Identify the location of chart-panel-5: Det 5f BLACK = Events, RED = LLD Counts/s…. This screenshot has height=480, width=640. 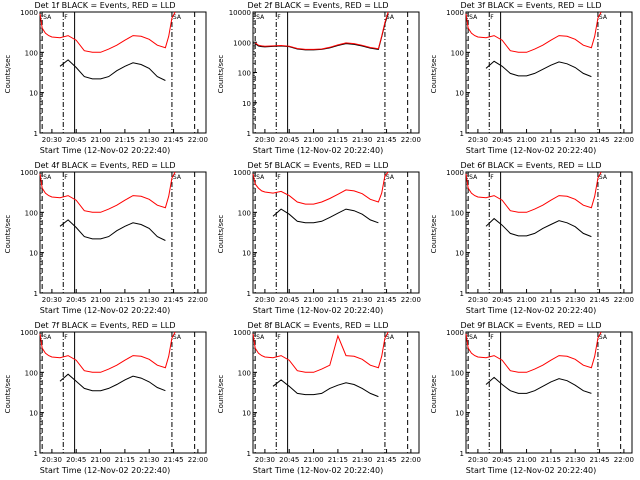
(318, 237).